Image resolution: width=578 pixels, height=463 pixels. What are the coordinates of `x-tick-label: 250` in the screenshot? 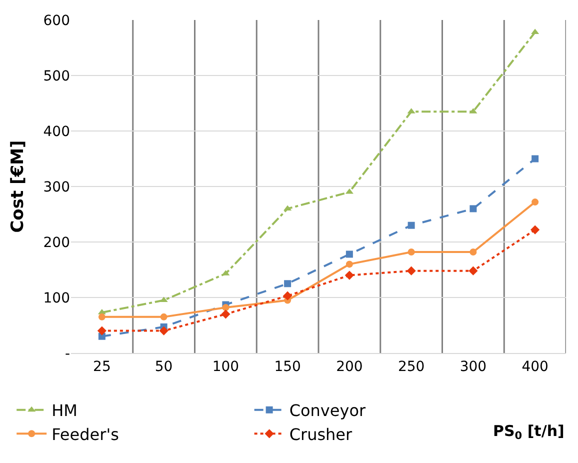 It's located at (411, 366).